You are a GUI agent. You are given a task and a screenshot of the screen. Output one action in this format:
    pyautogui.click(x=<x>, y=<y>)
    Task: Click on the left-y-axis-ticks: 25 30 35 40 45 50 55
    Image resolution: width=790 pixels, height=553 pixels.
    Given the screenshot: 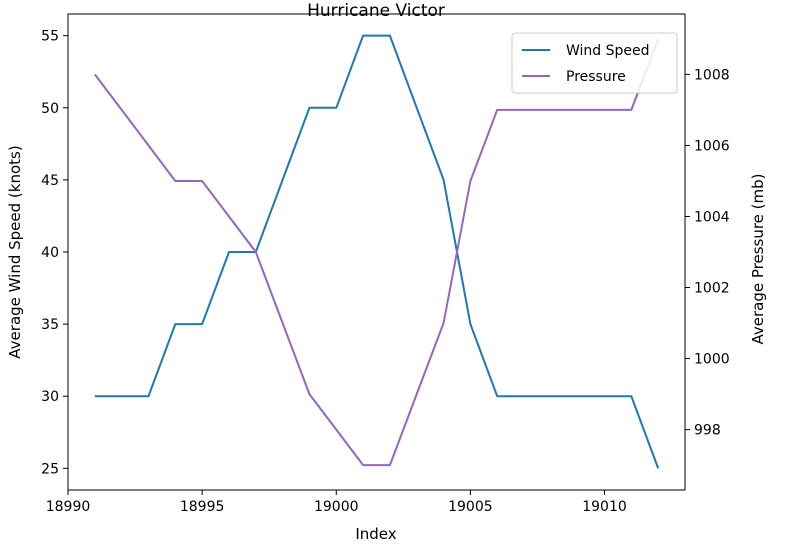 What is the action you would take?
    pyautogui.click(x=54, y=253)
    